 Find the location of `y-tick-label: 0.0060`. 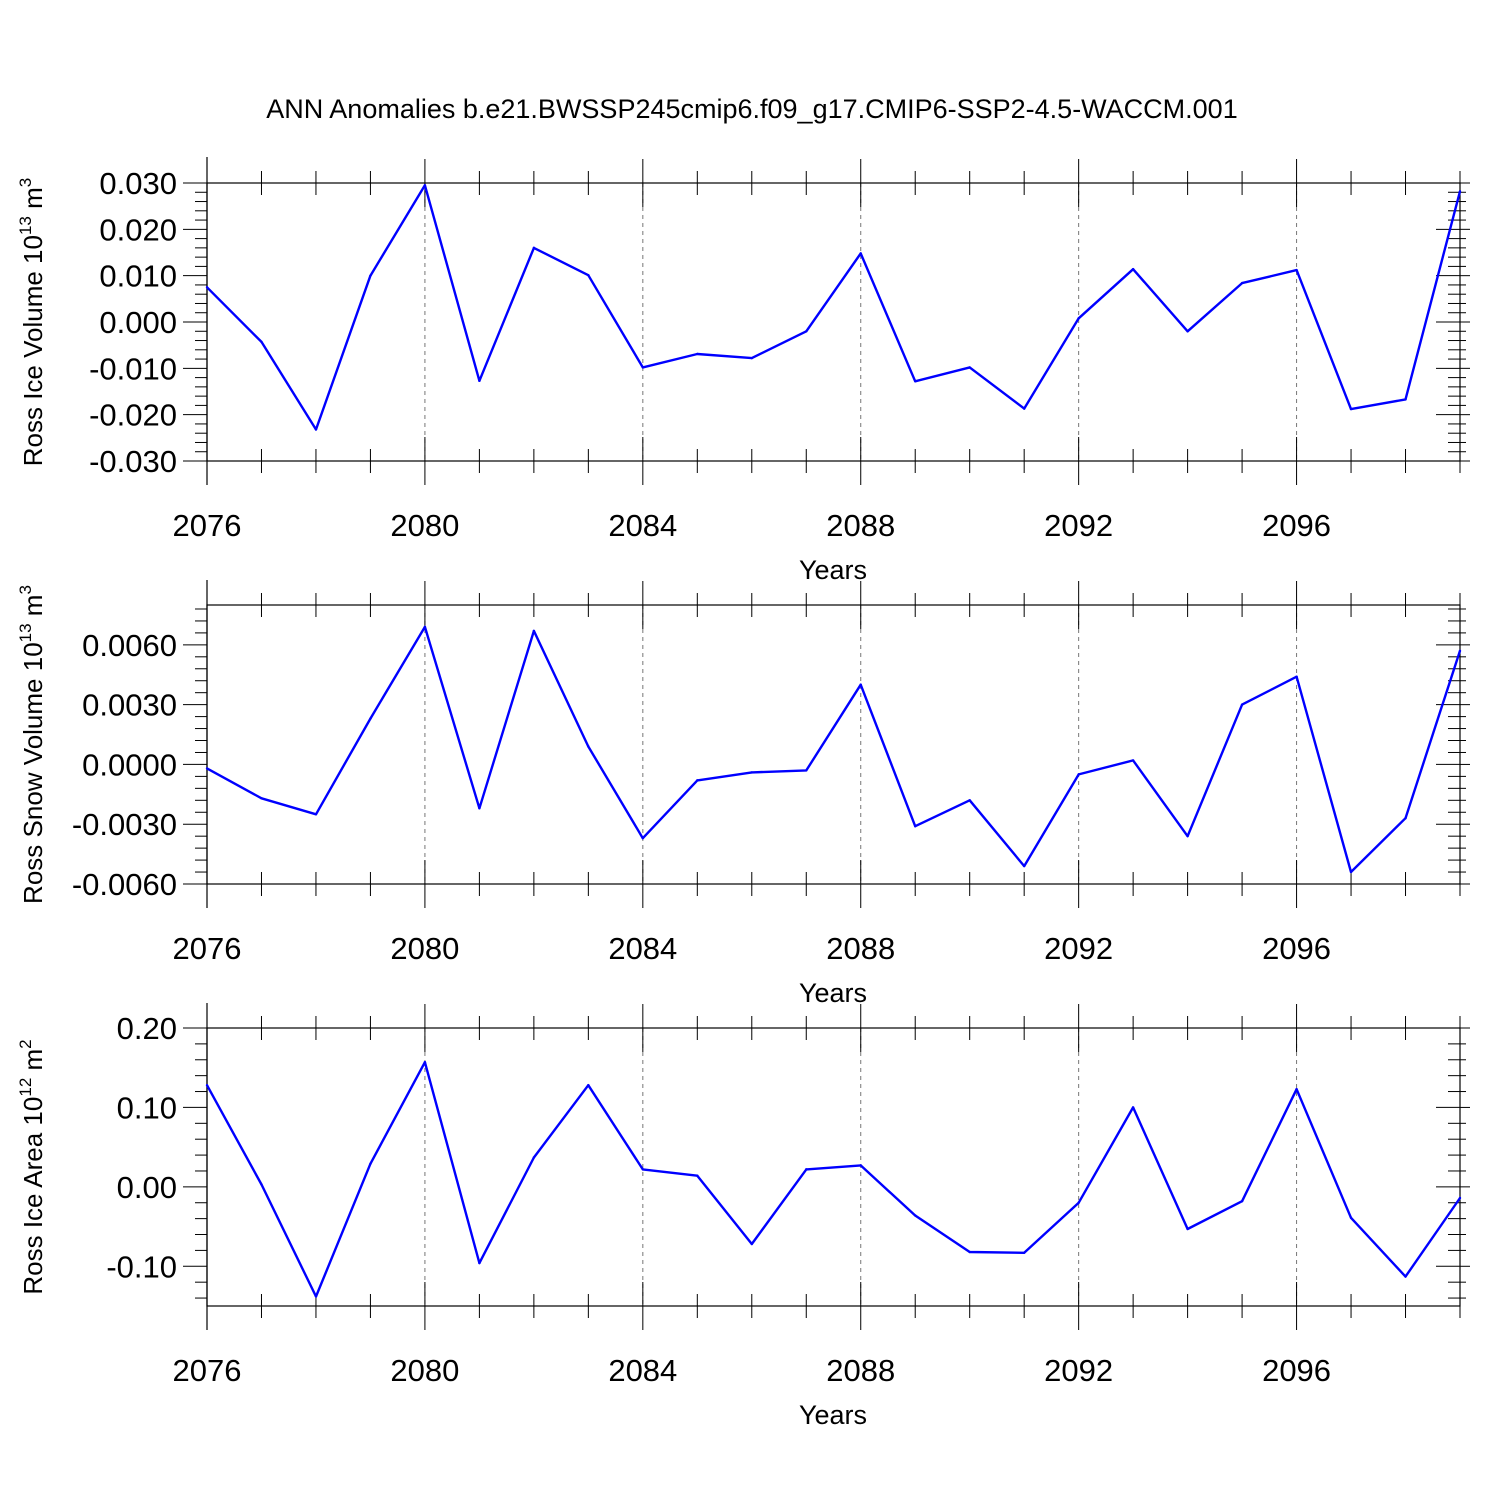

y-tick-label: 0.0060 is located at coordinates (129, 645).